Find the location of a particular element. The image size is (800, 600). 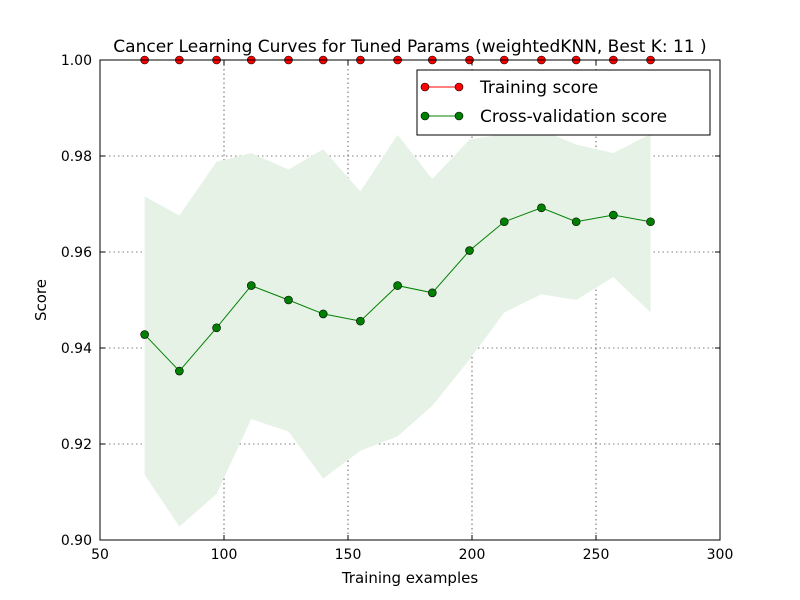

legend-marker-training-left is located at coordinates (425, 87).